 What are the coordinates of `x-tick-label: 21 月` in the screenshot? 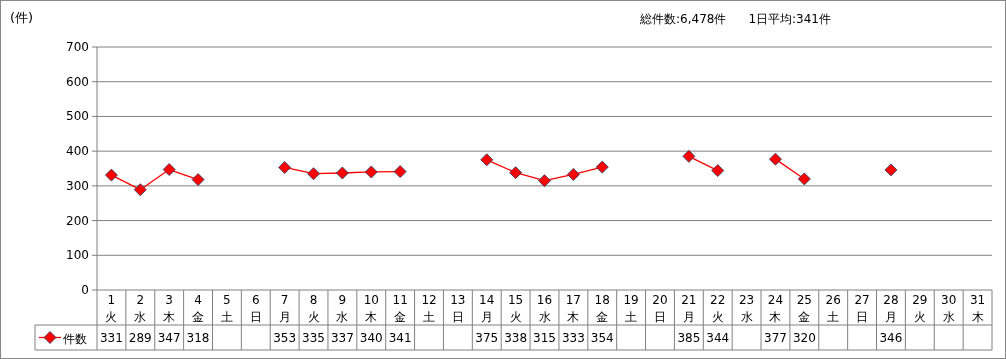 It's located at (689, 308).